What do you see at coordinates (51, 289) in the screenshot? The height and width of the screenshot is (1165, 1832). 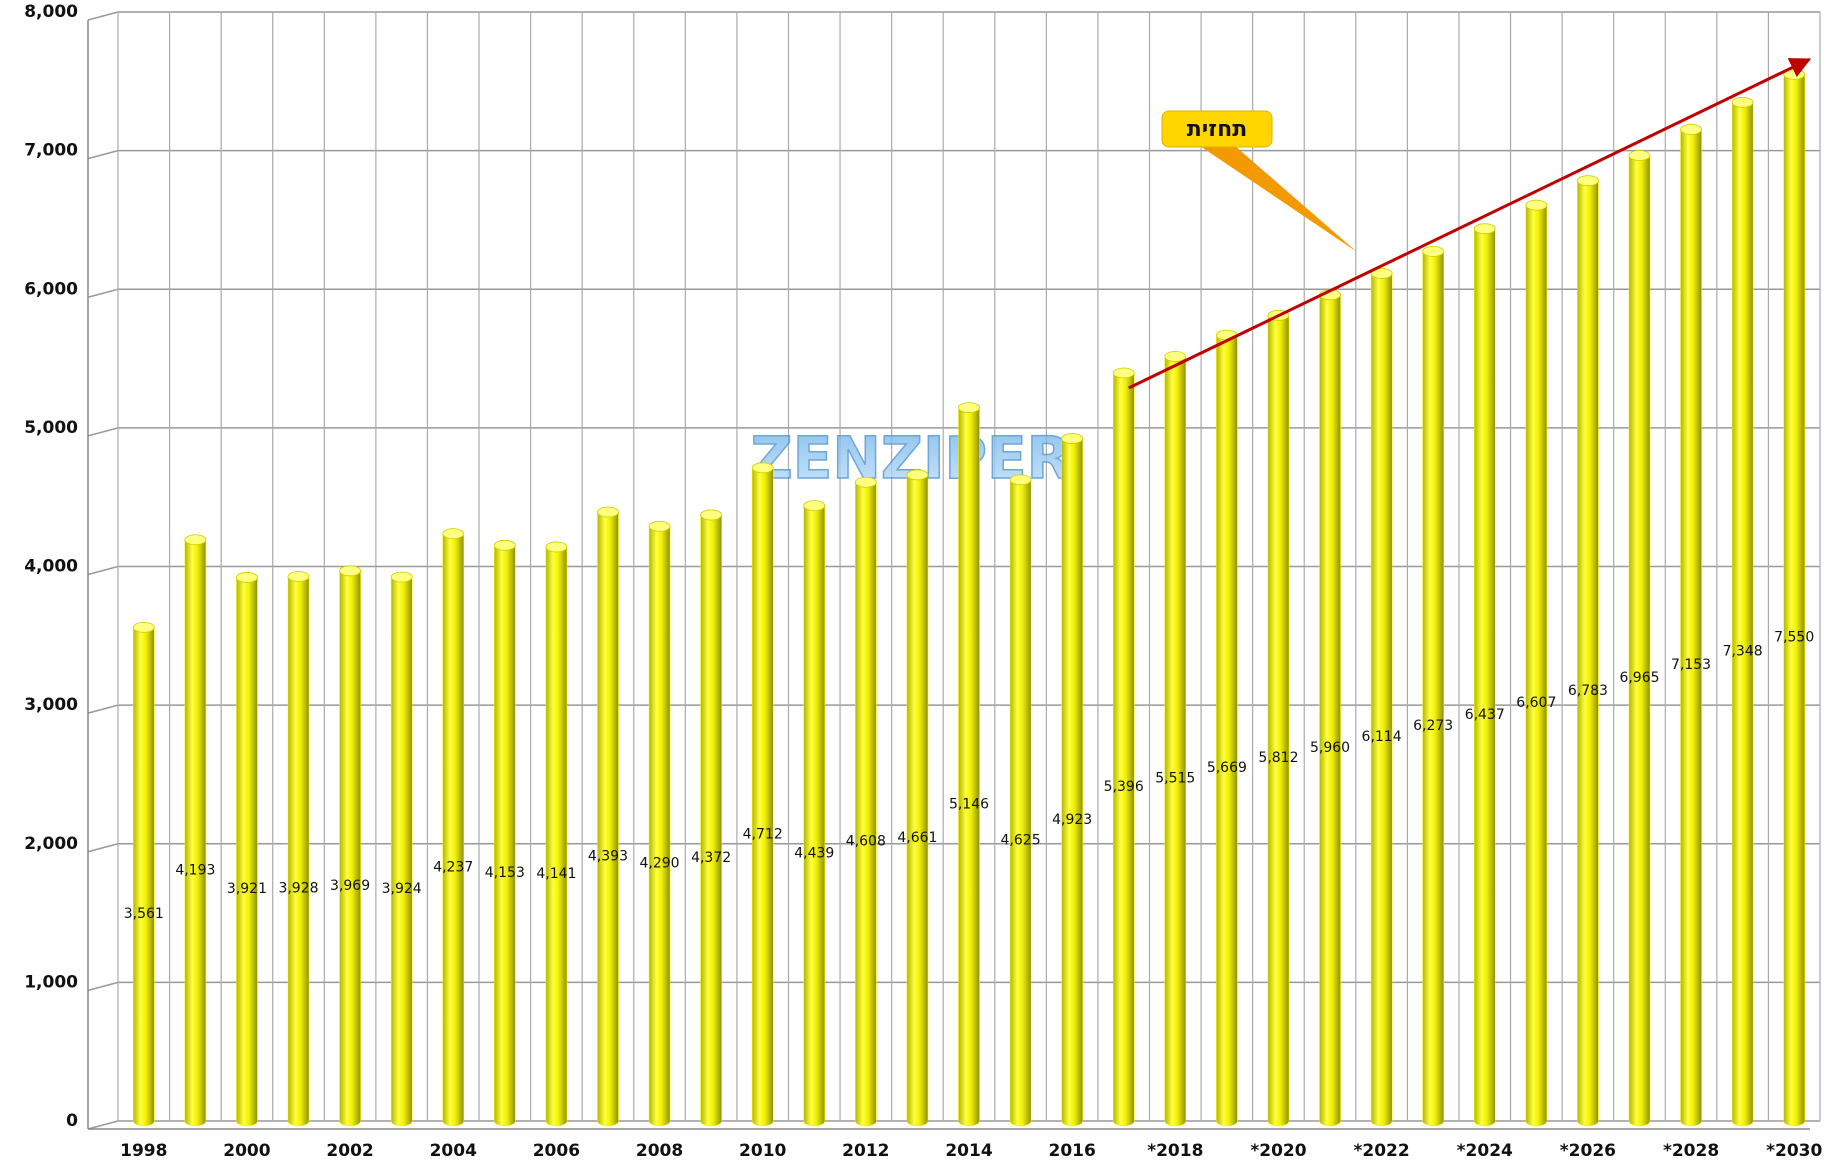 I see `y-tick-label: 6,000` at bounding box center [51, 289].